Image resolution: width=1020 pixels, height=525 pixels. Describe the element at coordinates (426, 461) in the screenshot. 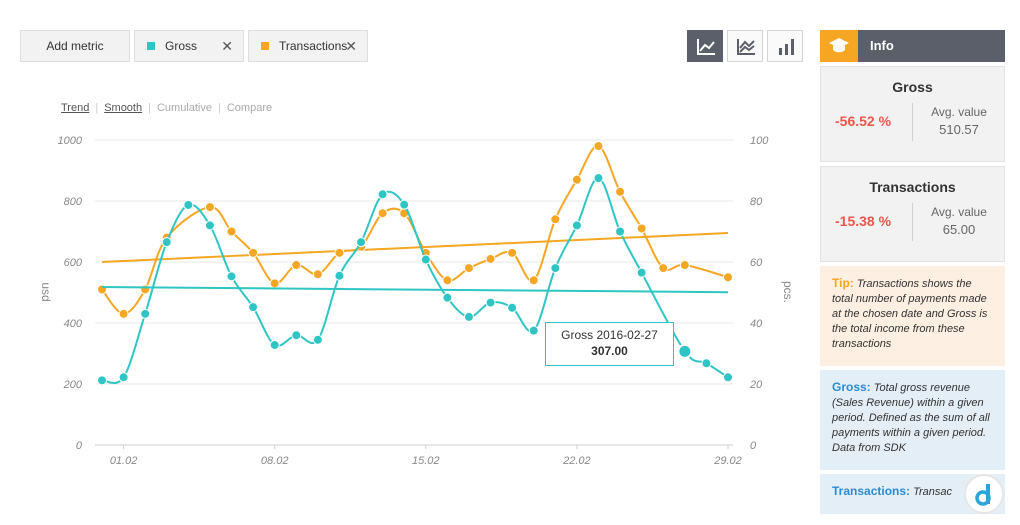

I see `x-tick-label: 15.02` at that location.